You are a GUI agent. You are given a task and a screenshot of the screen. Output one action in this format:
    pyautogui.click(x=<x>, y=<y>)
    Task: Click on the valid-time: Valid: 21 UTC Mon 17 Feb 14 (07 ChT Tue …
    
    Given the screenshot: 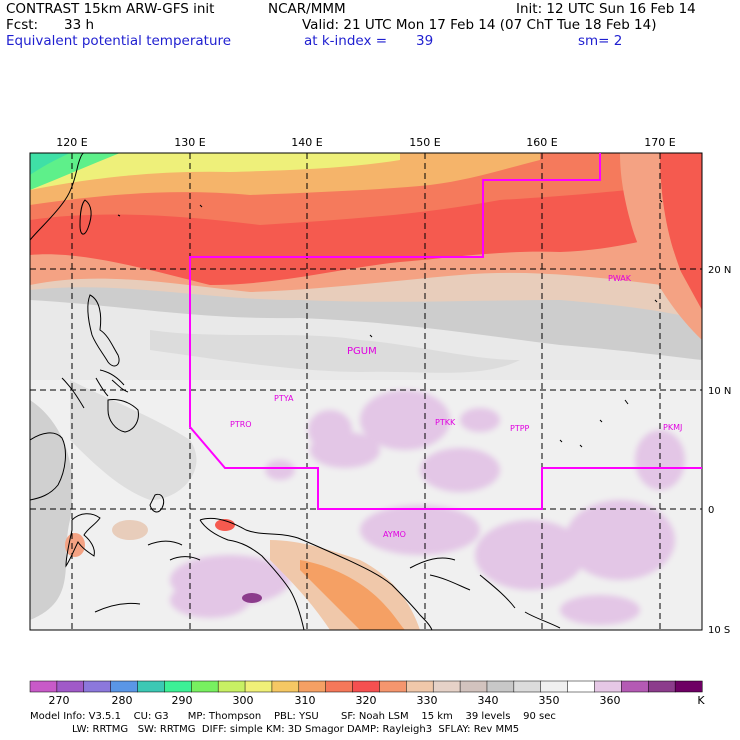 What is the action you would take?
    pyautogui.click(x=479, y=25)
    